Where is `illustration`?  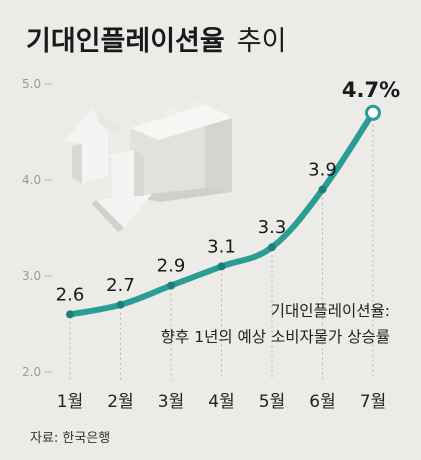
illustration is located at coordinates (148, 165).